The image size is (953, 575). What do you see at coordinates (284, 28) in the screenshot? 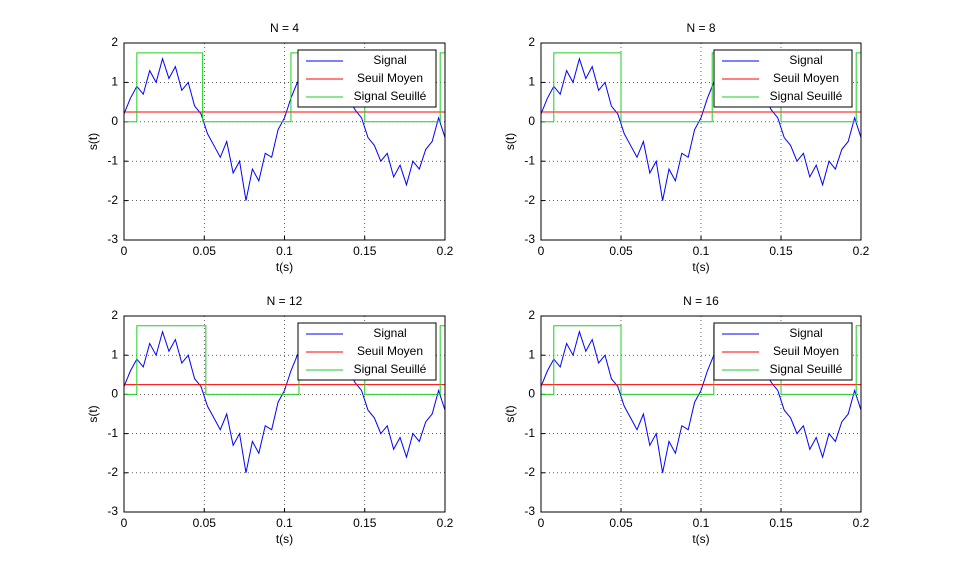
I see `chart-title: N = 4` at bounding box center [284, 28].